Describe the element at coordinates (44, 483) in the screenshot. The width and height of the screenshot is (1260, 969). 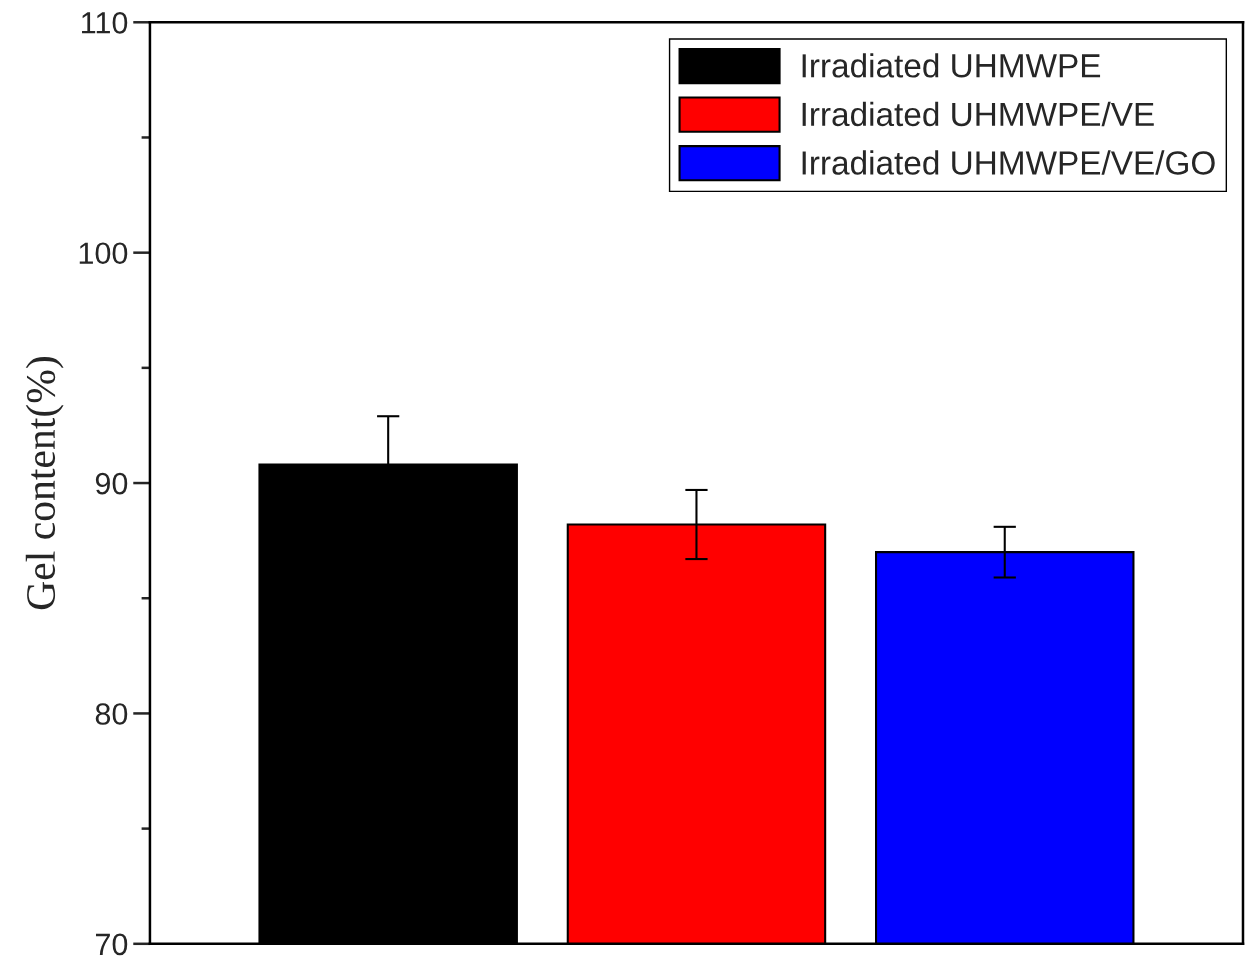
I see `y-axis-title: Gel content(%)` at that location.